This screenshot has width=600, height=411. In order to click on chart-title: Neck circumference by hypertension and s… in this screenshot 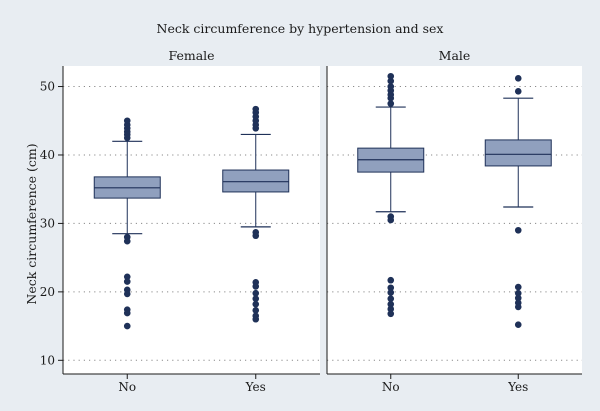, I will do `click(300, 28)`.